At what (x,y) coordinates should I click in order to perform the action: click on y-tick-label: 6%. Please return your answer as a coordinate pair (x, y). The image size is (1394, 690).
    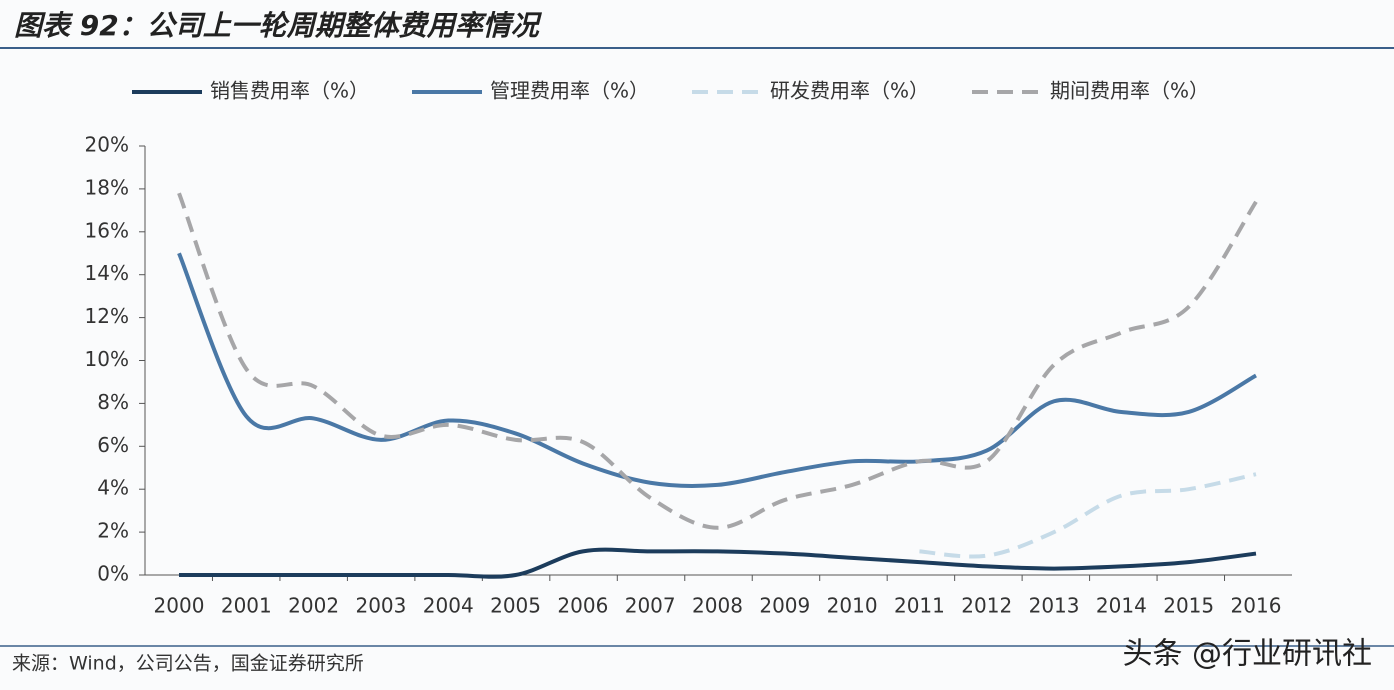
    Looking at the image, I should click on (113, 445).